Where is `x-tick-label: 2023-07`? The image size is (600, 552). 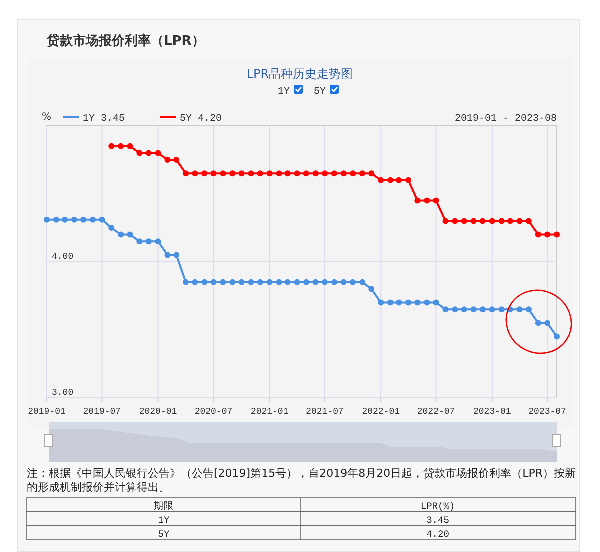
x-tick-label: 2023-07 is located at coordinates (547, 412).